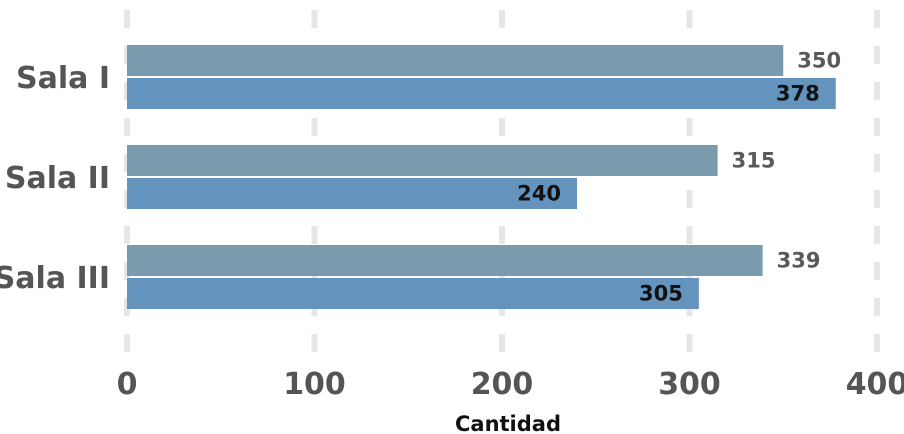 The image size is (904, 434). What do you see at coordinates (798, 94) in the screenshot?
I see `value-label: 378` at bounding box center [798, 94].